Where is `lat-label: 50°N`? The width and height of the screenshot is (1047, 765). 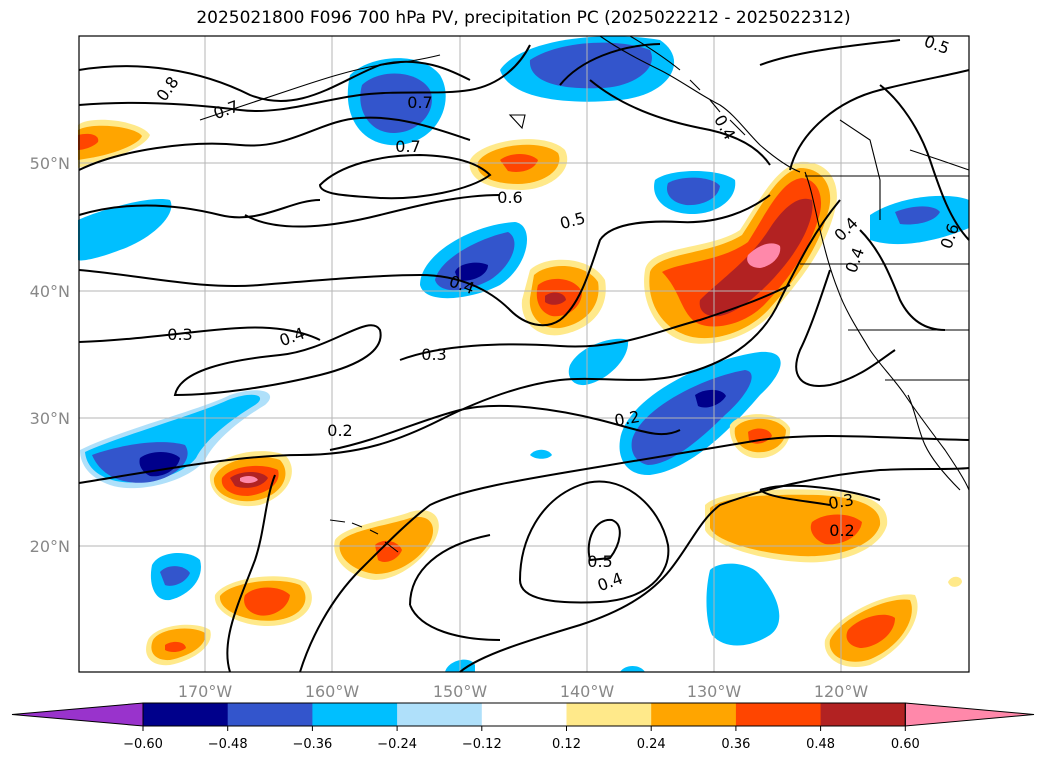
lat-label: 50°N is located at coordinates (50, 163).